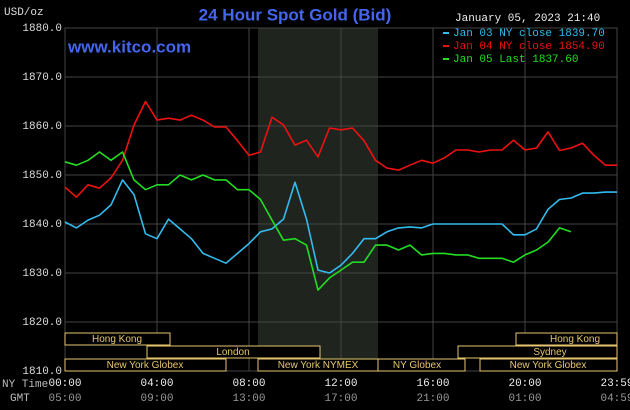 The height and width of the screenshot is (410, 630). Describe the element at coordinates (24, 13) in the screenshot. I see `y-unit: USD/oz` at that location.